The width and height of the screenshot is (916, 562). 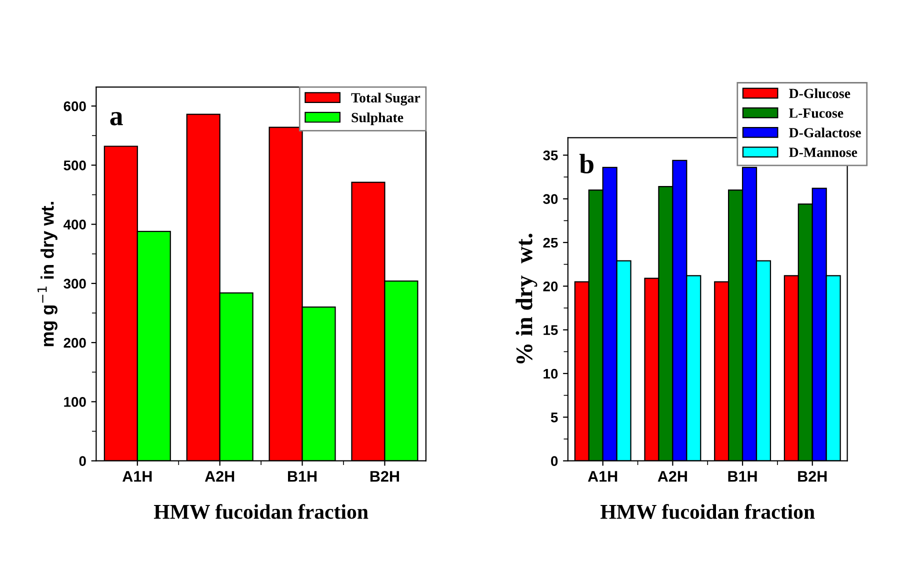 I want to click on y-tick-label: 300, so click(x=75, y=283).